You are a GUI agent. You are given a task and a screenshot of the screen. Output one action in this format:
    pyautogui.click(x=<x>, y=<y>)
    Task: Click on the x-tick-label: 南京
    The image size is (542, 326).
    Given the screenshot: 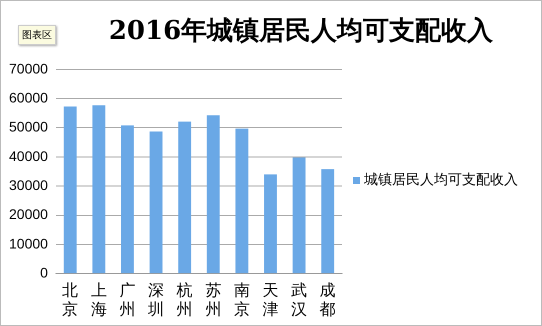 What is the action you would take?
    pyautogui.click(x=242, y=299)
    